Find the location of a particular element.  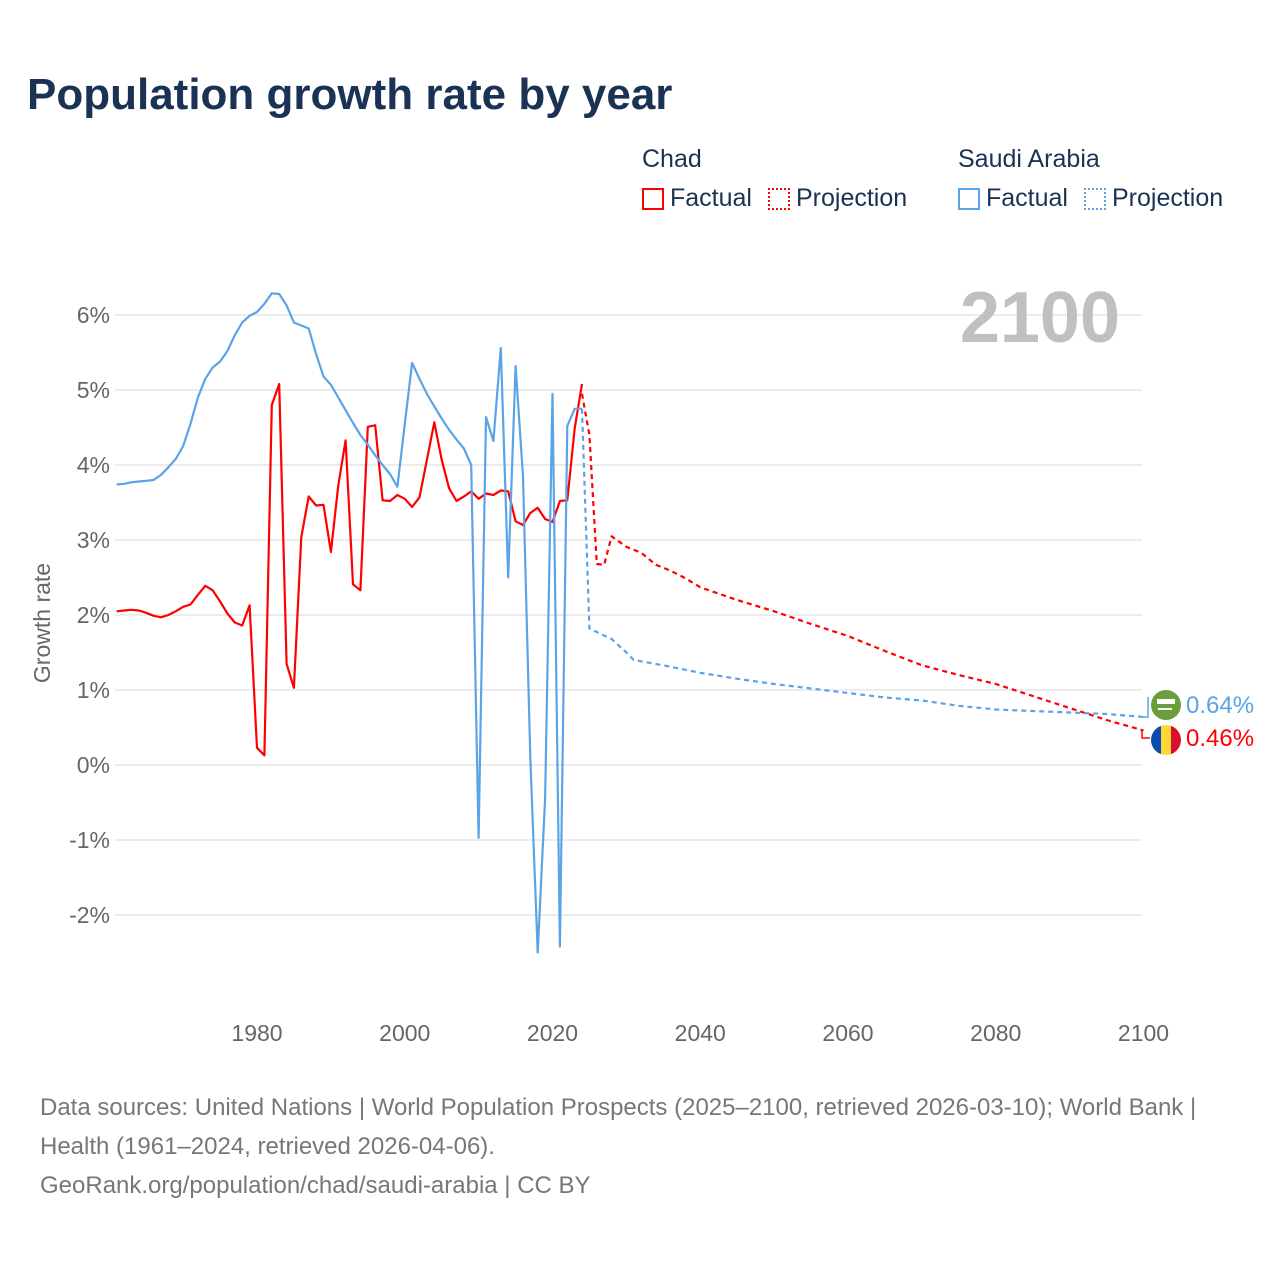

x-tick-label: 2020 is located at coordinates (552, 1033).